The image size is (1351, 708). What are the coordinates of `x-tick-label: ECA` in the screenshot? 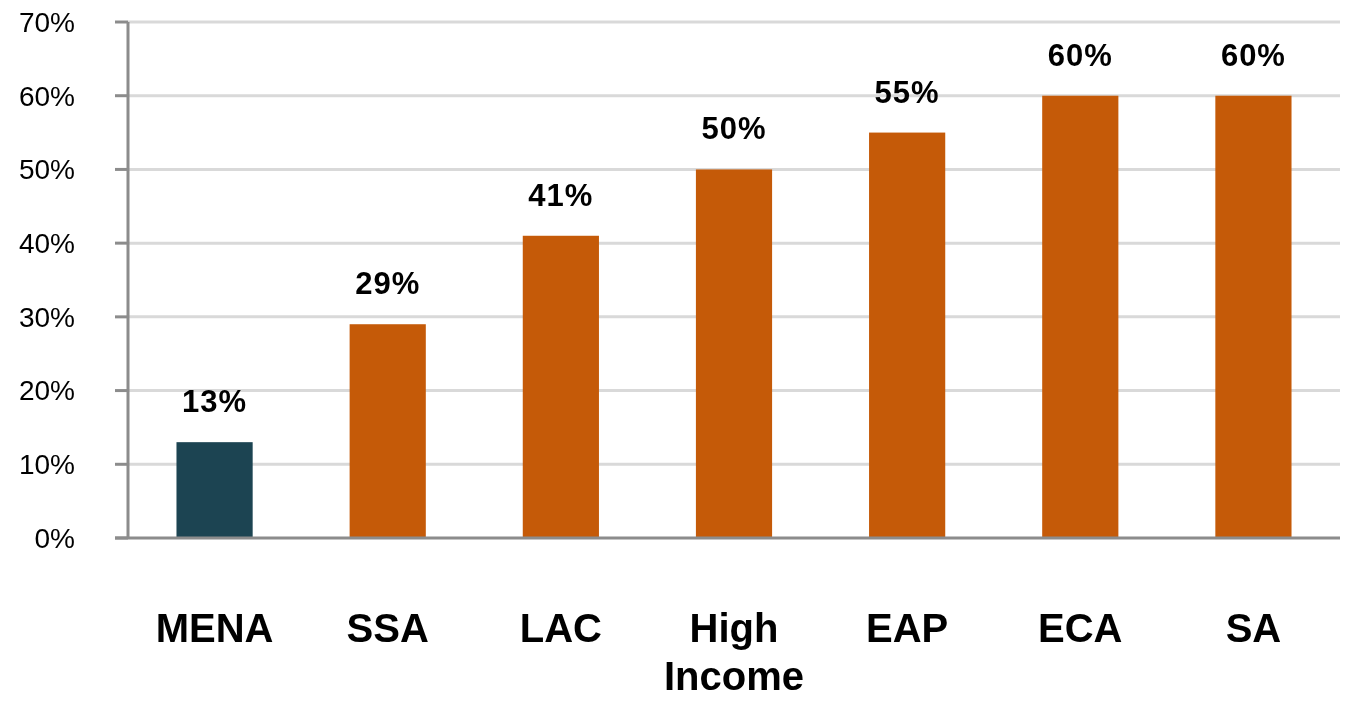 It's located at (1080, 628).